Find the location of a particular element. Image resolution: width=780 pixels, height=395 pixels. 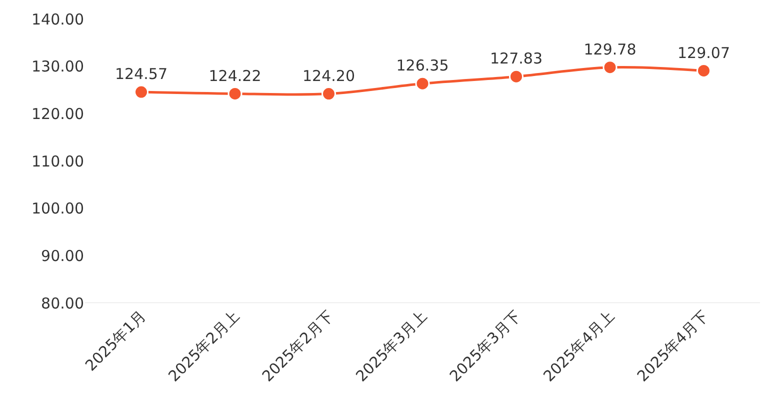

data-label: 129.07 is located at coordinates (704, 53).